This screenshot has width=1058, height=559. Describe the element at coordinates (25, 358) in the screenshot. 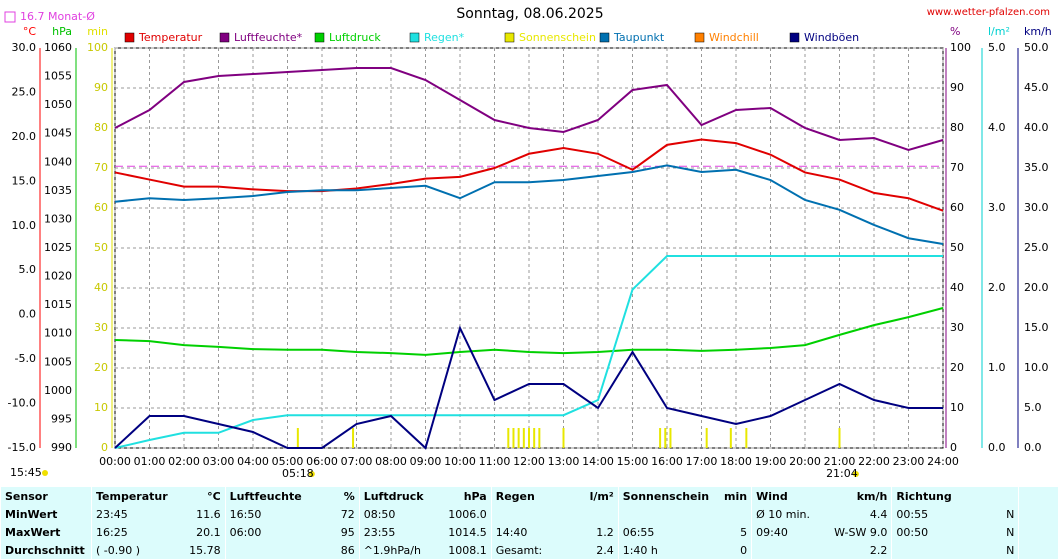

I see `y-tick-label: -5.0` at that location.